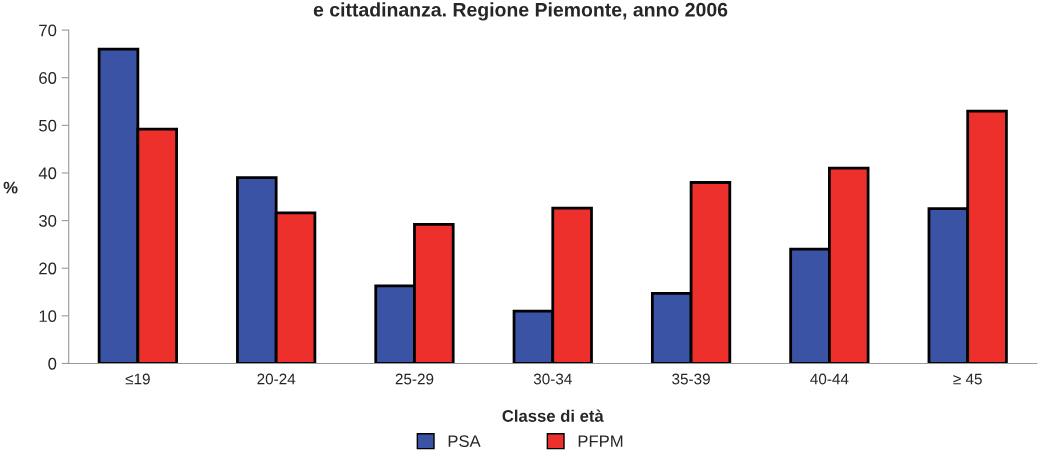  I want to click on y-tick-label: 10, so click(48, 316).